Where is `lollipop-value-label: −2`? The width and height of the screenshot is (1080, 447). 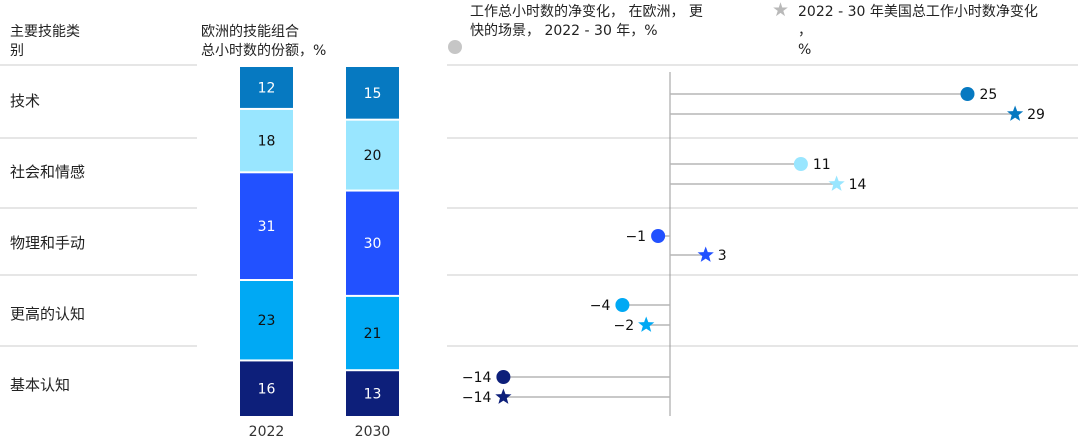 lollipop-value-label: −2 is located at coordinates (624, 326).